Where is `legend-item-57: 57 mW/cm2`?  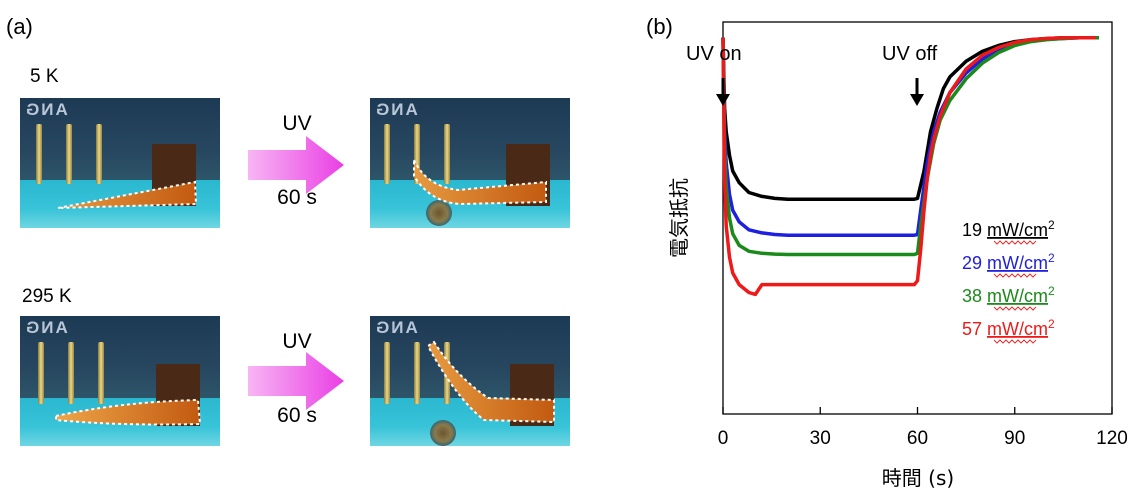 legend-item-57: 57 mW/cm2 is located at coordinates (1008, 328).